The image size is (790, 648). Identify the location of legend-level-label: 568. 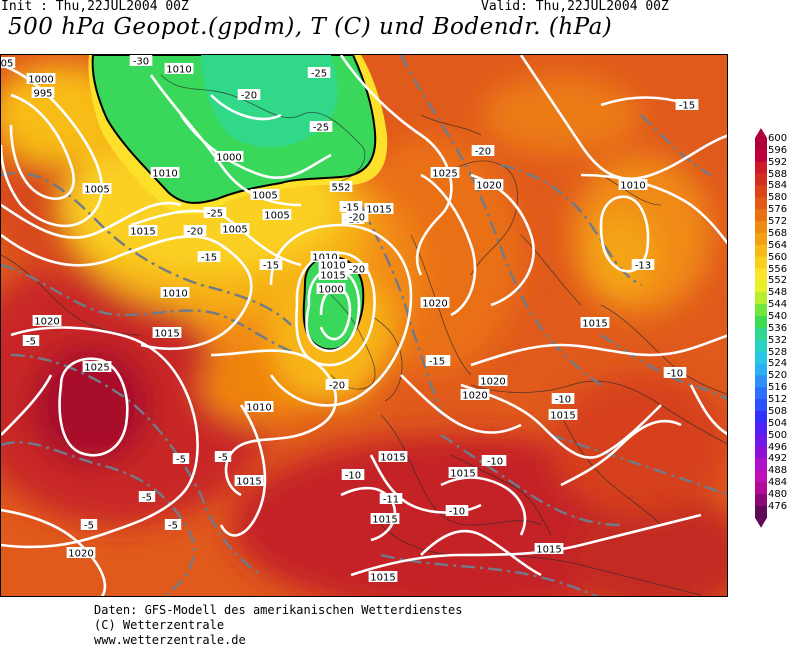
(778, 233).